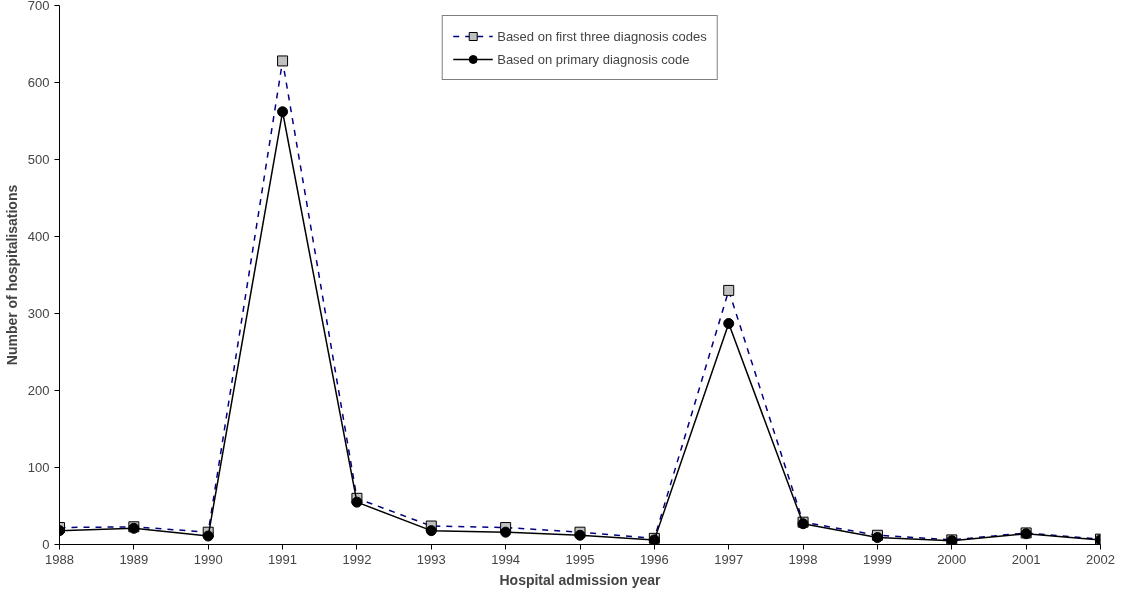  Describe the element at coordinates (580, 579) in the screenshot. I see `x-axis-title: Hospital admission year` at that location.